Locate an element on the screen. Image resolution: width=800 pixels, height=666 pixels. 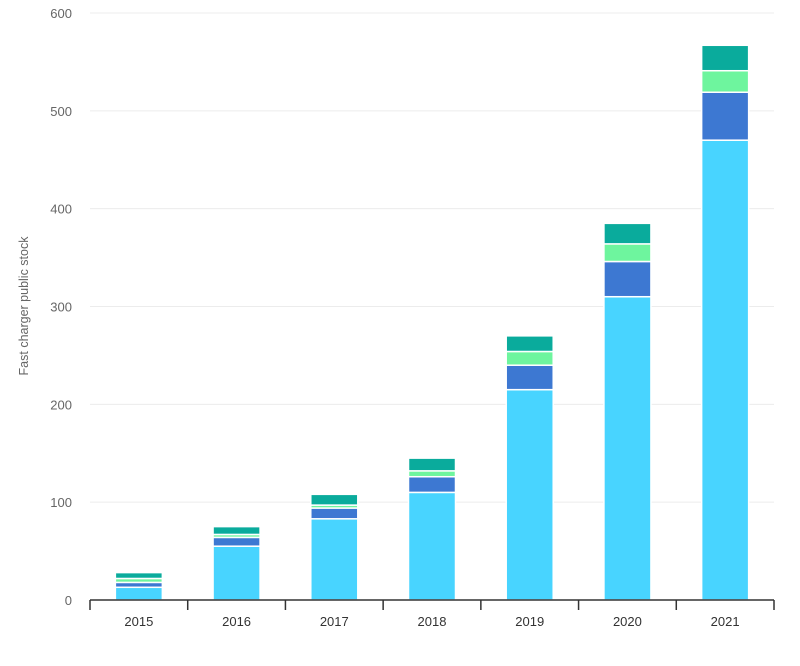
x-tick-label: 2015 is located at coordinates (138, 621).